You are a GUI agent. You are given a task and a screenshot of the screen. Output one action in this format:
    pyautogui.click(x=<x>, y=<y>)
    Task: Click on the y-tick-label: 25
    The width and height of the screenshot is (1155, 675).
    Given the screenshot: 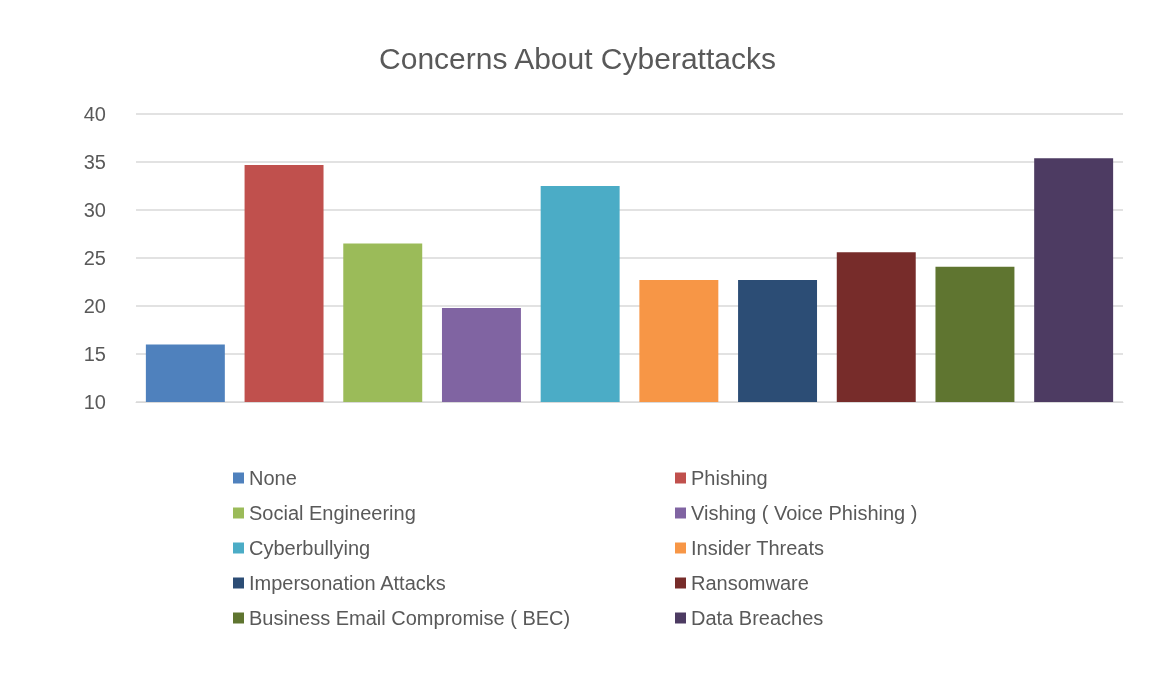 What is the action you would take?
    pyautogui.click(x=94, y=258)
    